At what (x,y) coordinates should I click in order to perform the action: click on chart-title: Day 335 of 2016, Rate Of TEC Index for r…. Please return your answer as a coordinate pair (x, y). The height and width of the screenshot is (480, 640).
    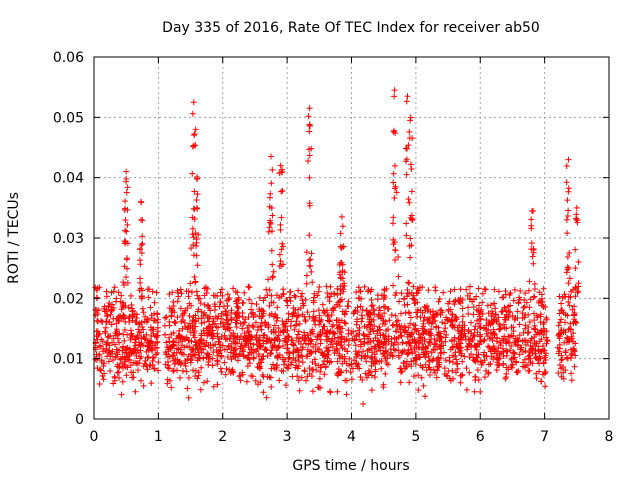
    Looking at the image, I should click on (351, 28).